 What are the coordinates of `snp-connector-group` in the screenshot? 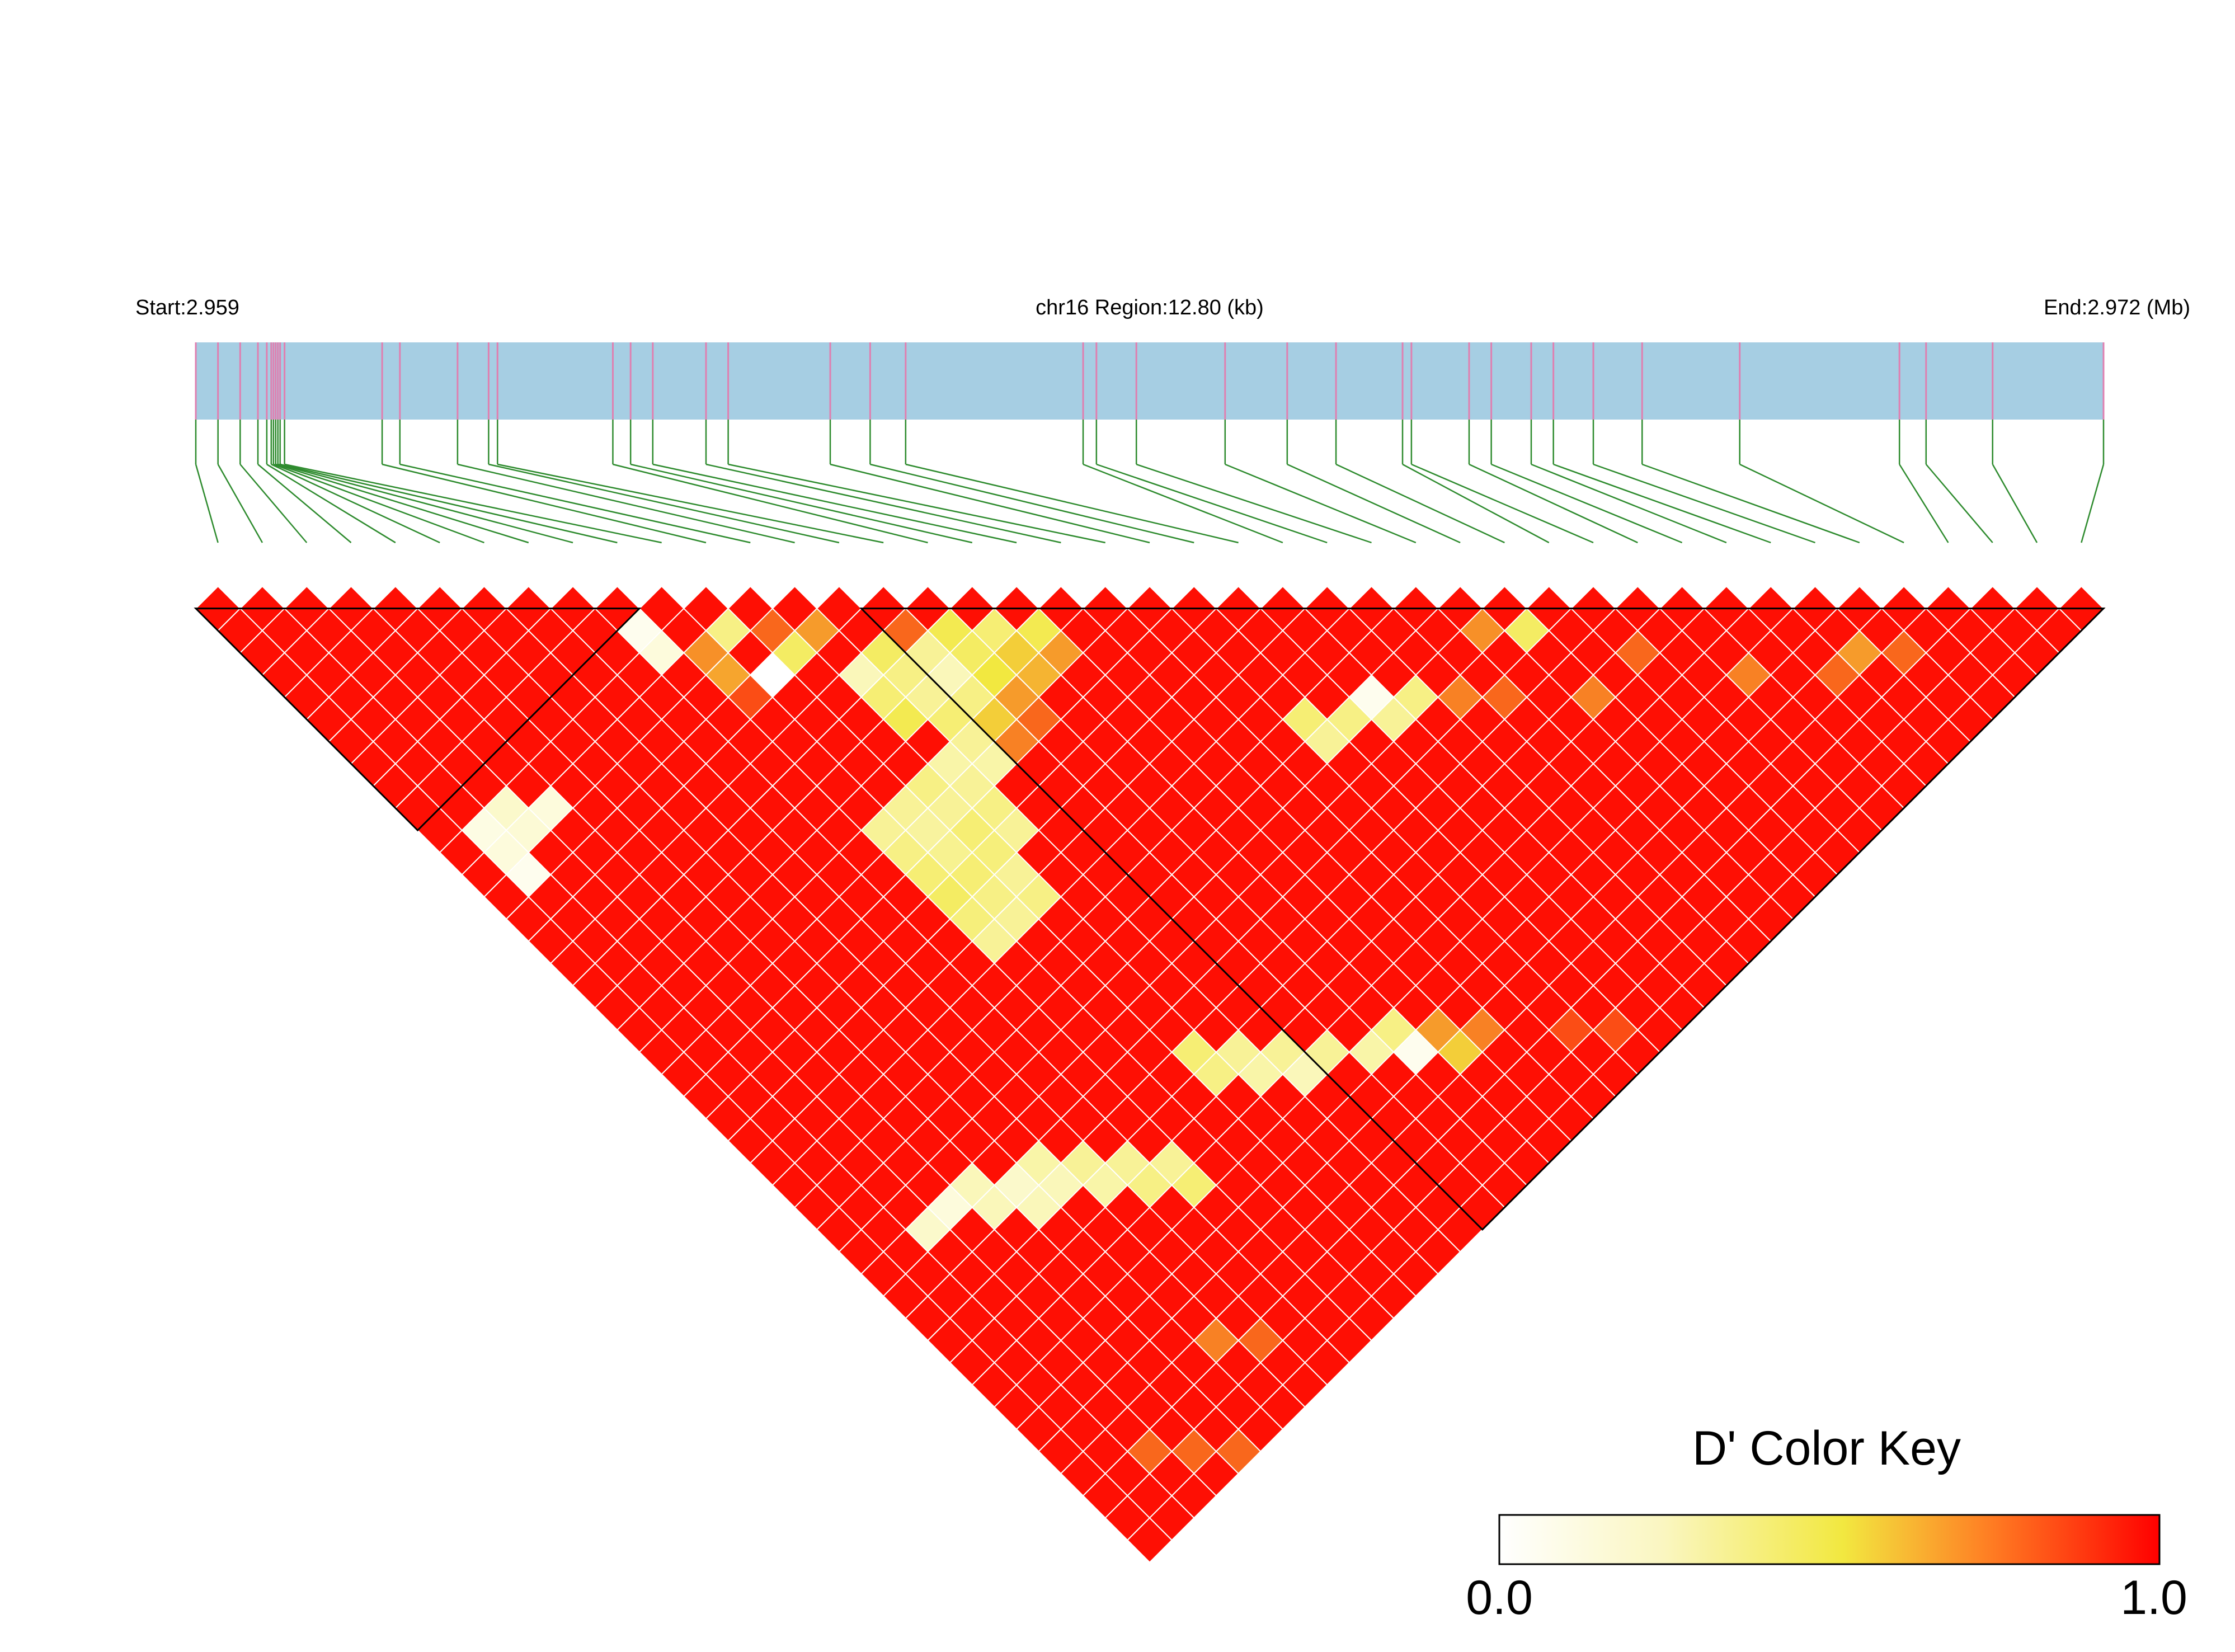 It's located at (1150, 482).